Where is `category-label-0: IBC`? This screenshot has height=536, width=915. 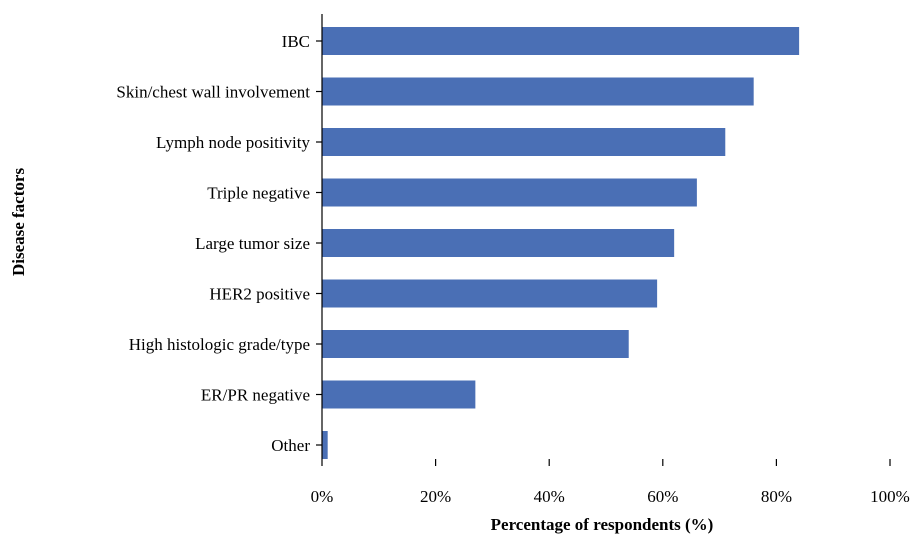 category-label-0: IBC is located at coordinates (296, 41).